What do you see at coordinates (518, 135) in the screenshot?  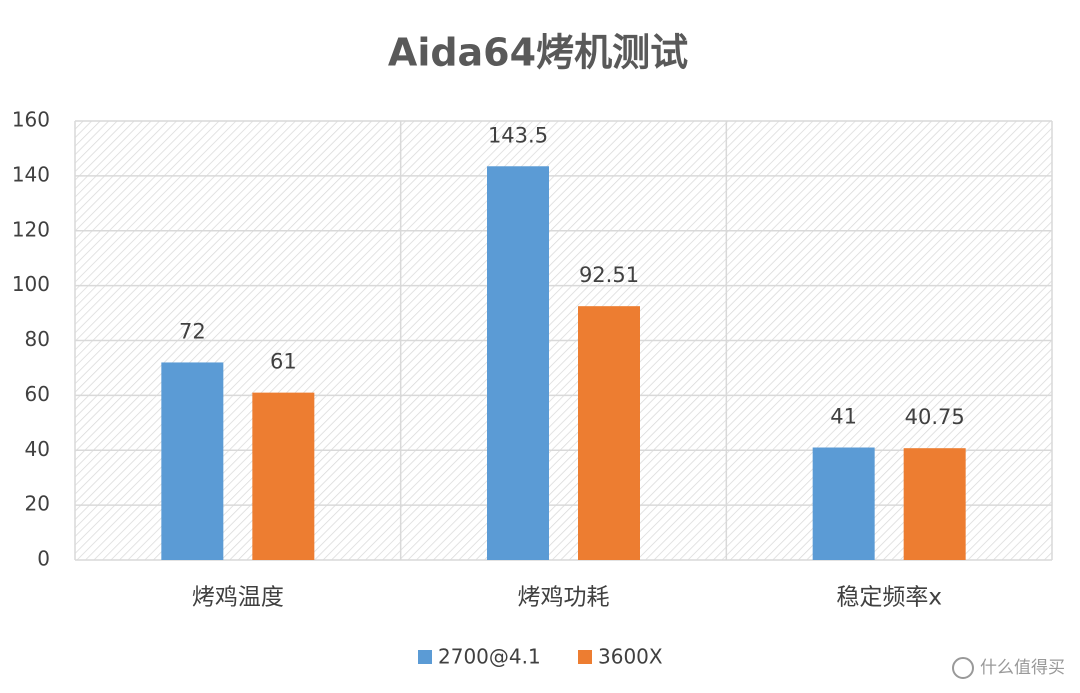 I see `data-label: 143.5` at bounding box center [518, 135].